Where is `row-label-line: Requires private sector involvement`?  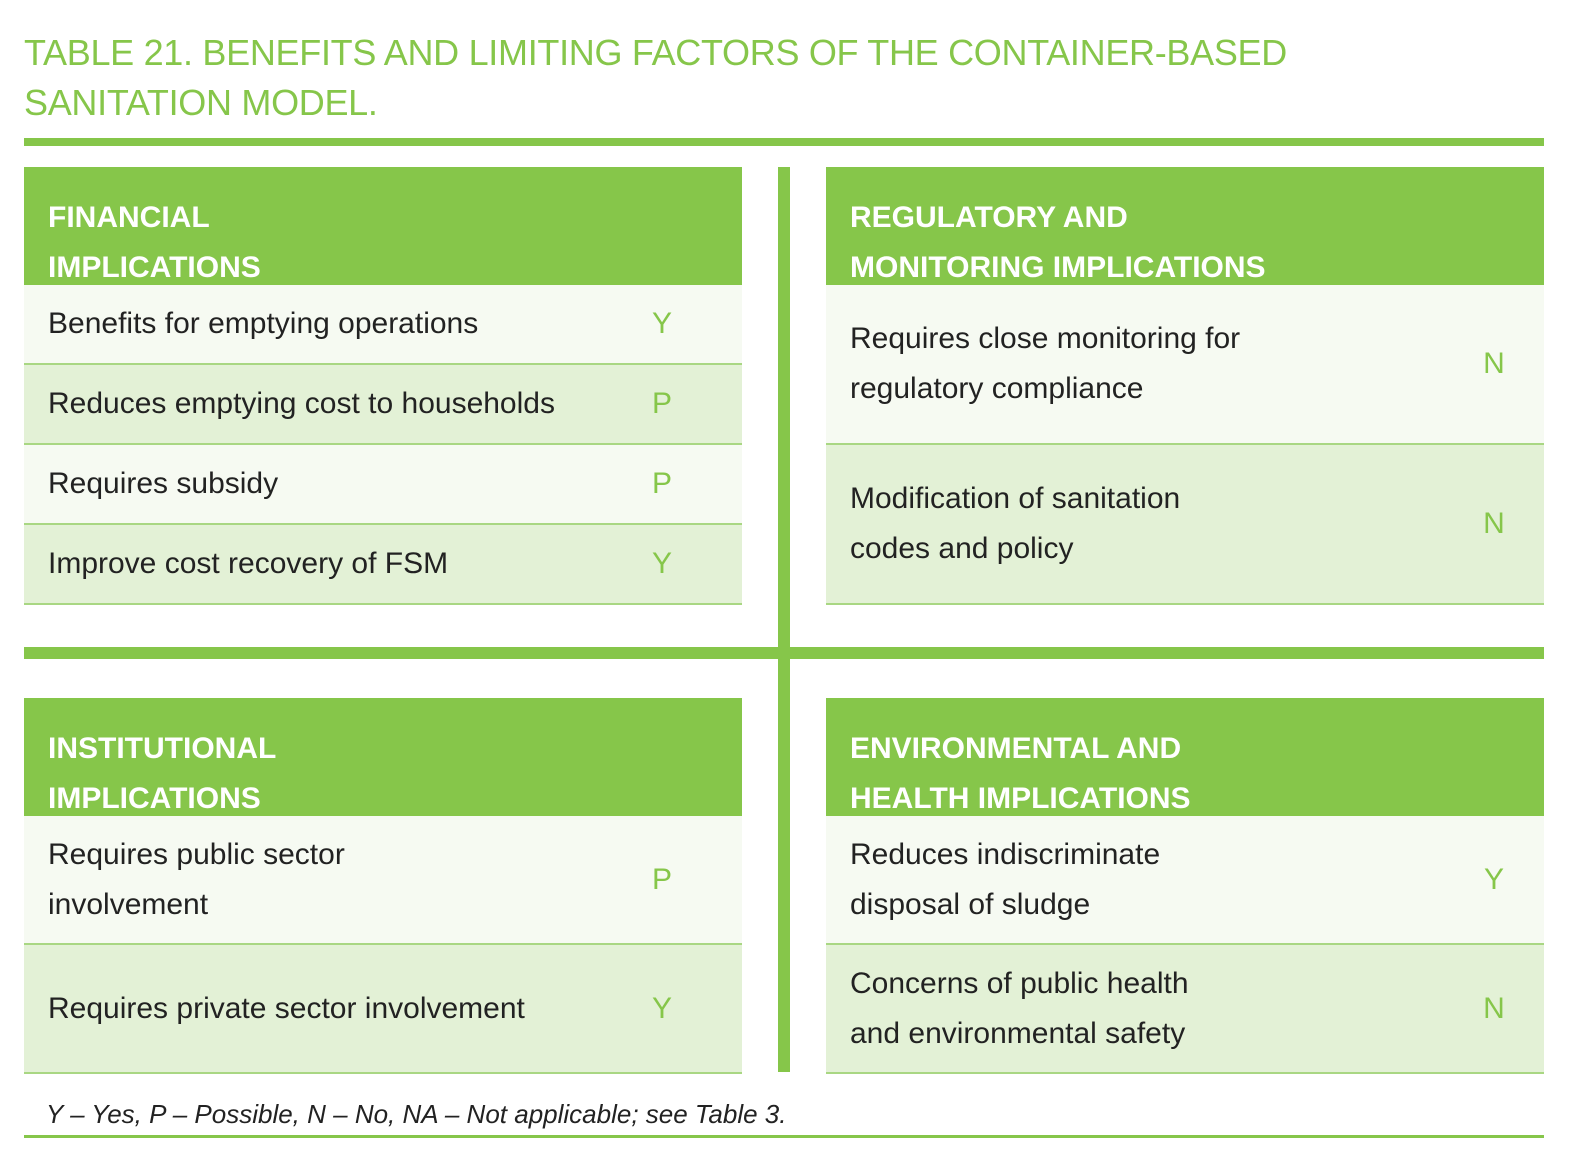
row-label-line: Requires private sector involvement is located at coordinates (286, 1008).